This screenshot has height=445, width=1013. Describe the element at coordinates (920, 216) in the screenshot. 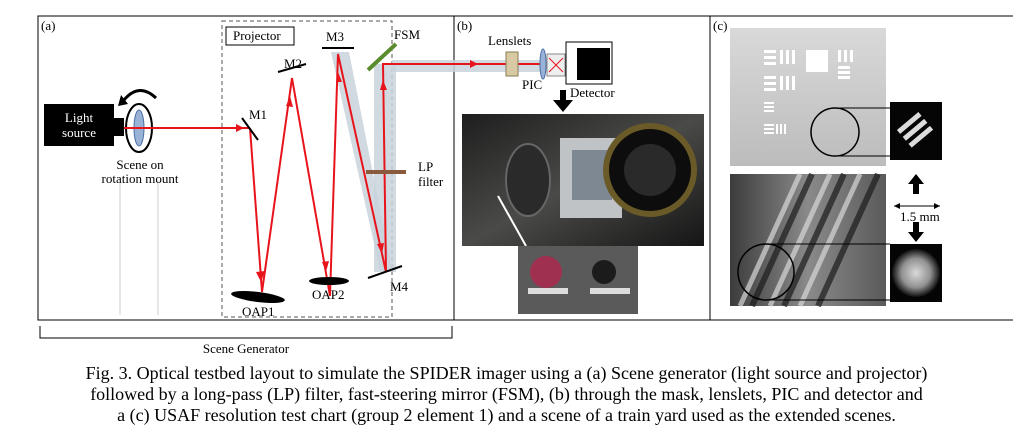

I see `scale-label: 1.5 mm` at that location.